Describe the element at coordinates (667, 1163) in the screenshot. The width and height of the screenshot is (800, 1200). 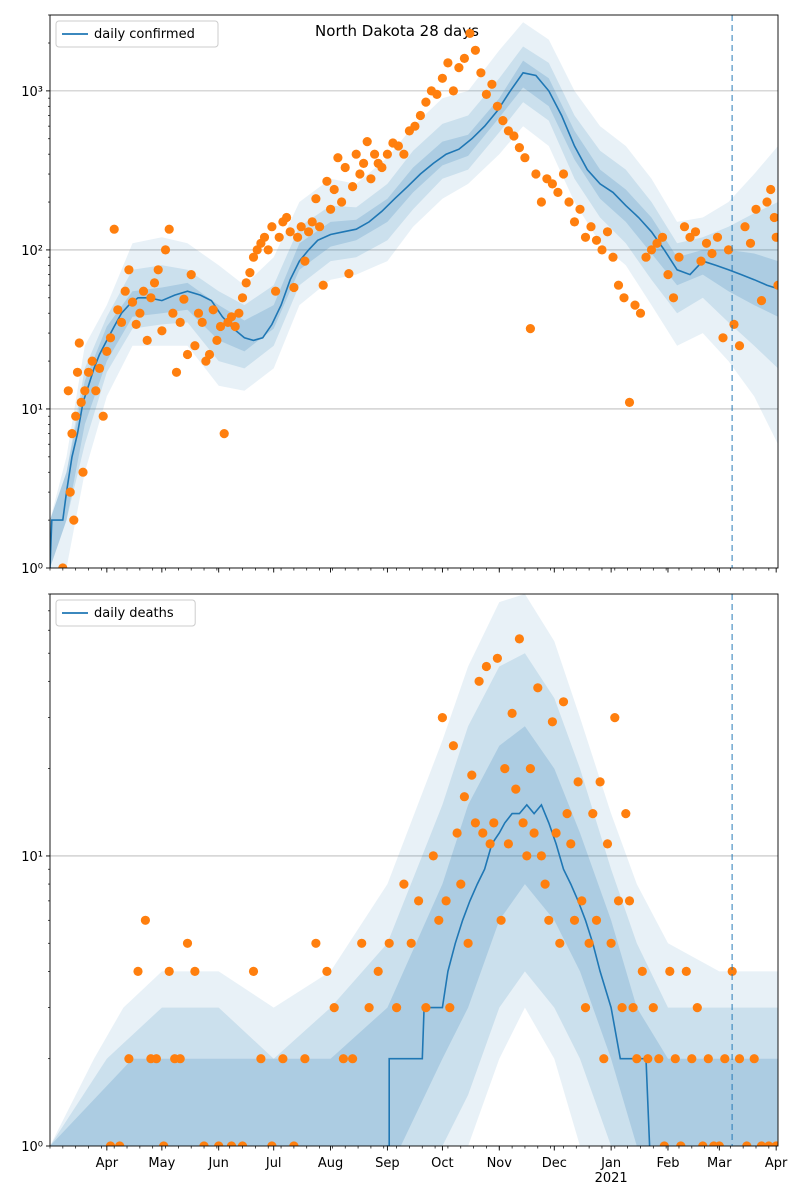
I see `x-tick-label: Feb` at that location.